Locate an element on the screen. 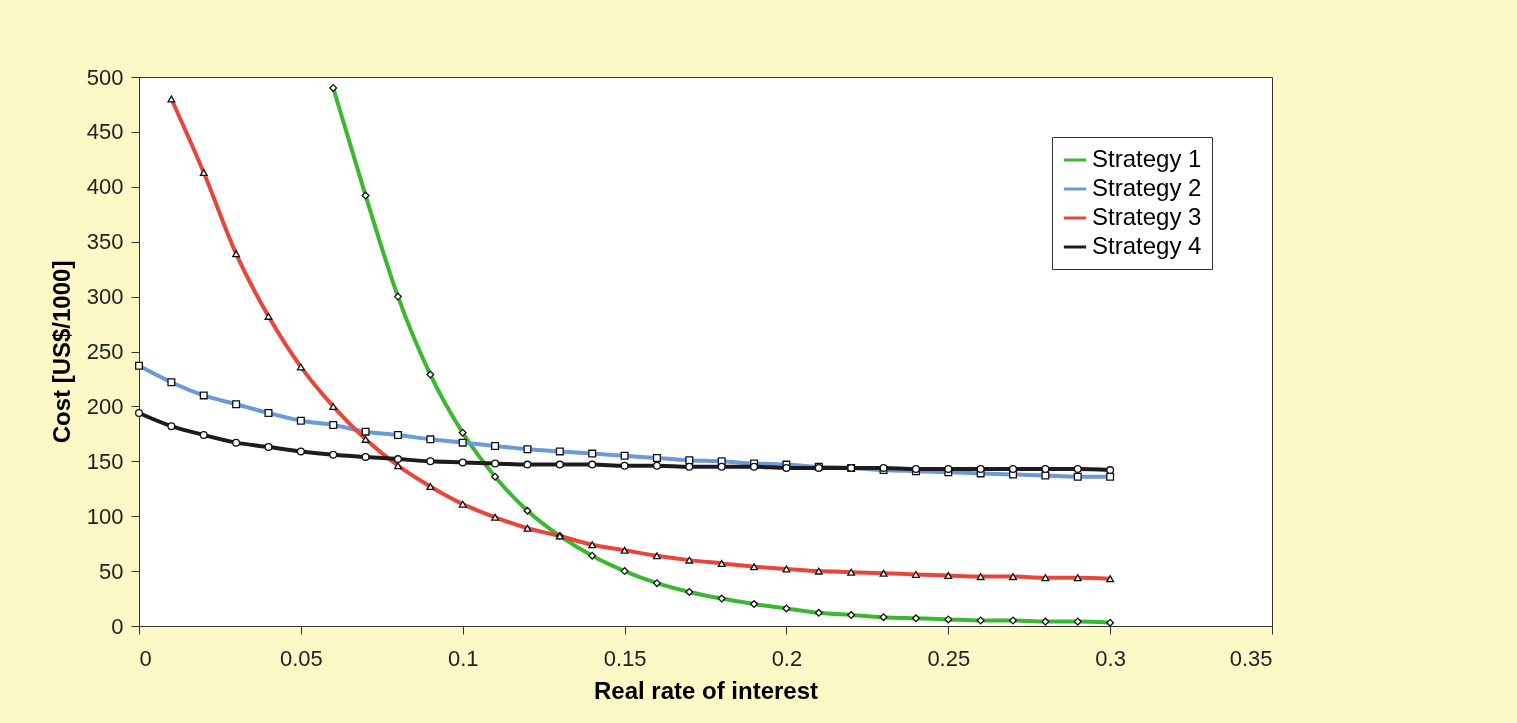 The width and height of the screenshot is (1517, 723). x-tick-label: 0.35 is located at coordinates (1251, 658).